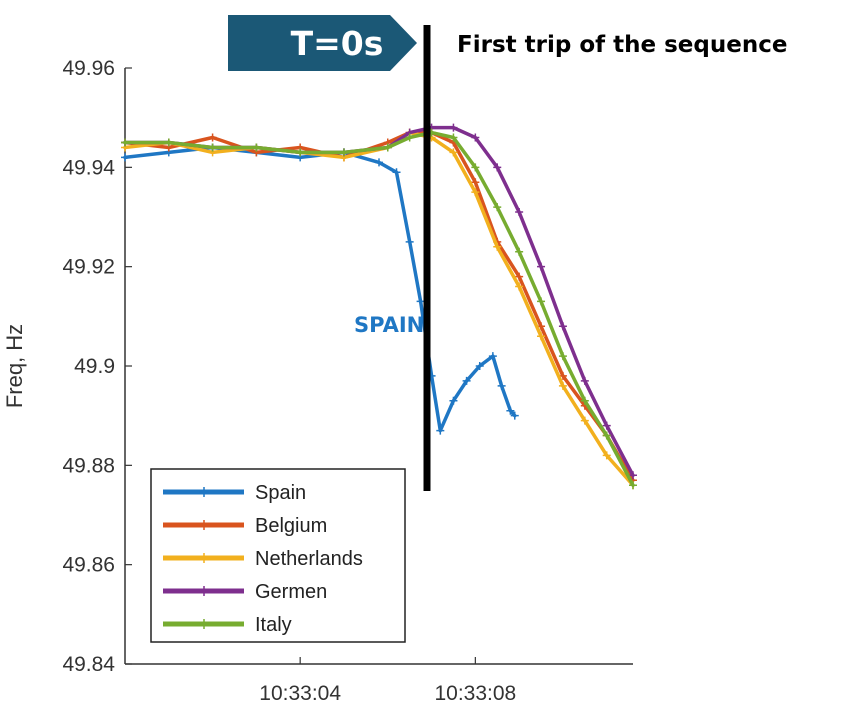 The height and width of the screenshot is (715, 850). I want to click on y-ticks: 49.84 49.86 49.88 49.9 49.92 49.94 49.96, so click(97, 366).